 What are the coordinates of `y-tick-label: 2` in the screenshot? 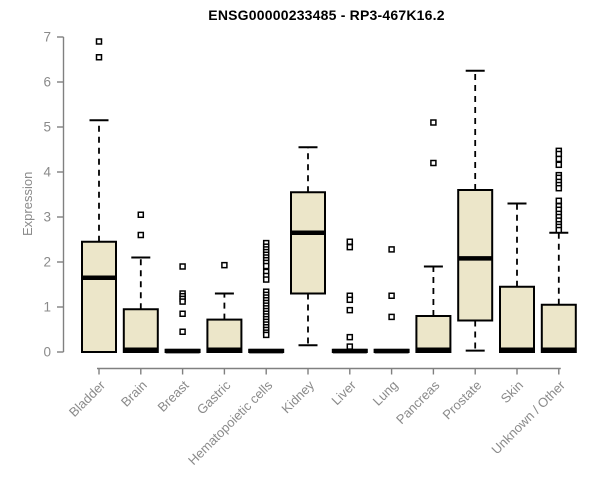 It's located at (47, 262).